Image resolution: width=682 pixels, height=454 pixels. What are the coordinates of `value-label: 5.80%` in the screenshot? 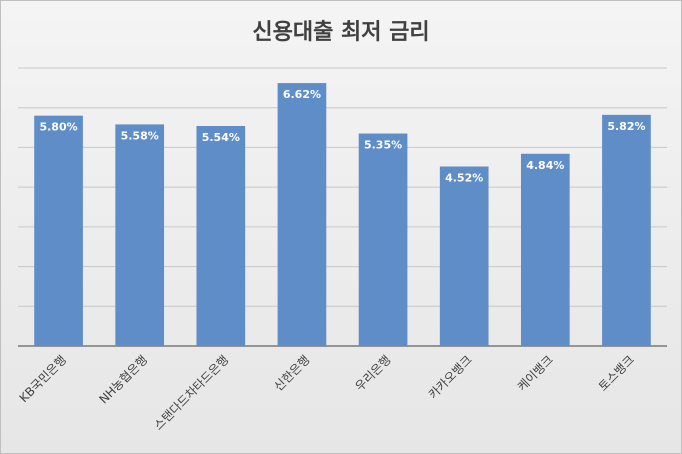 It's located at (58, 127).